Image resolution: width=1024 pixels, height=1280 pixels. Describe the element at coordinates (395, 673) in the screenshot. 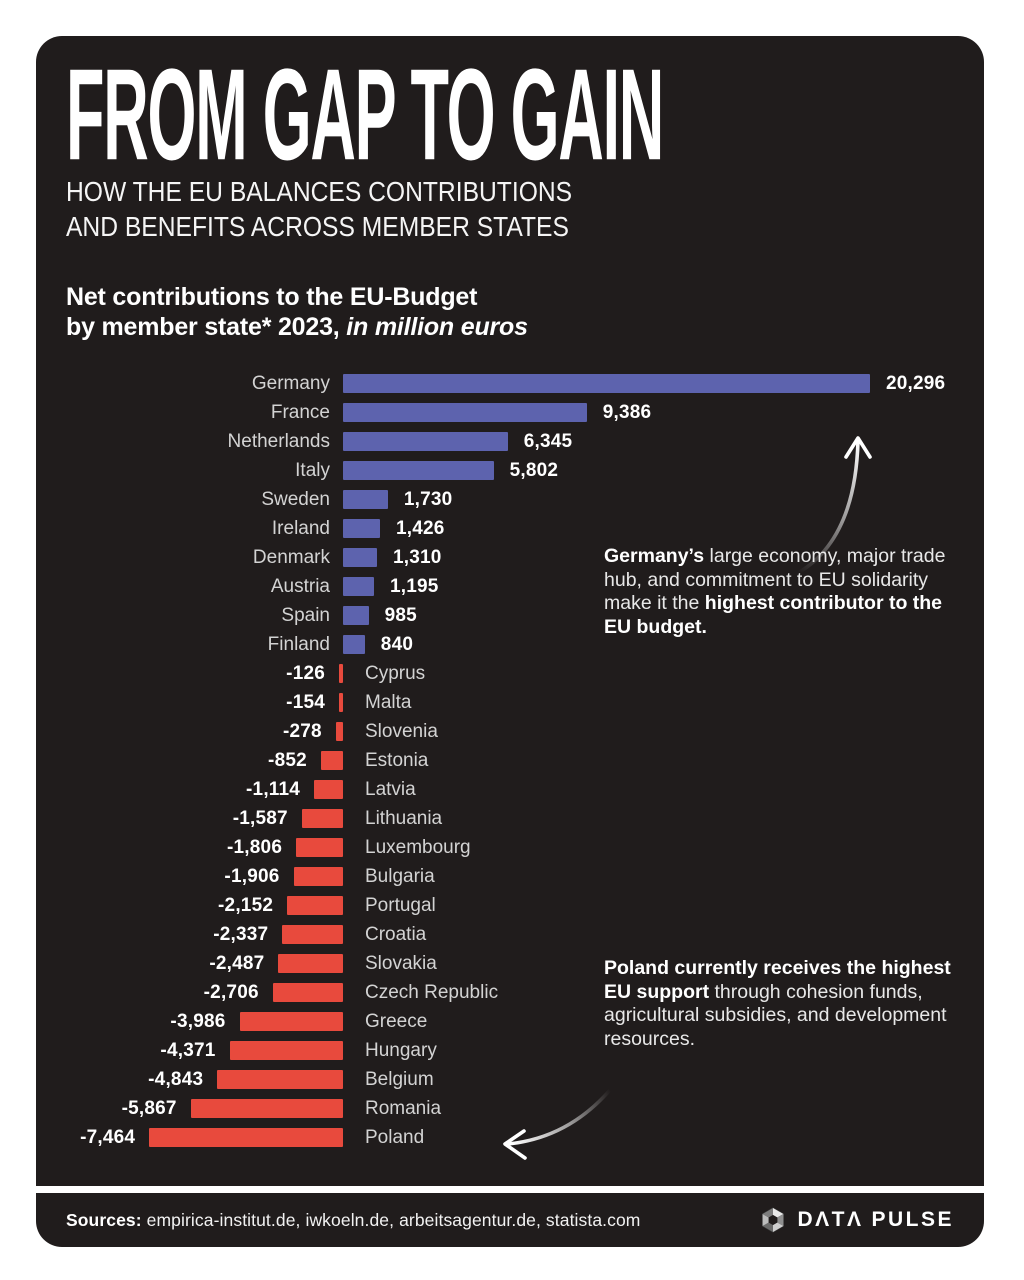

I see `country-label-cyprus: Cyprus` at that location.